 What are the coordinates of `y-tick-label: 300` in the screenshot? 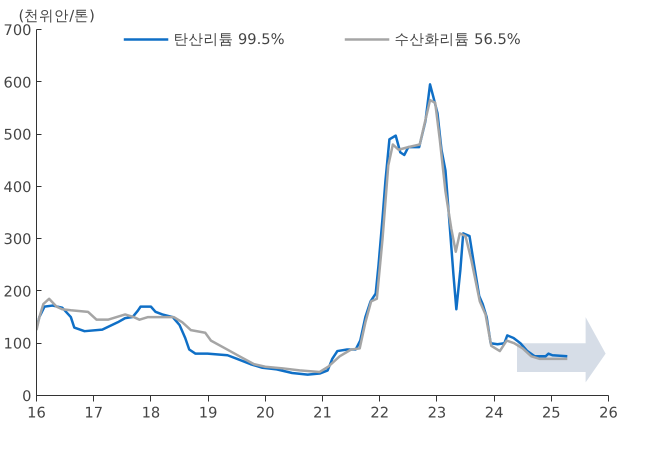 It's located at (18, 239).